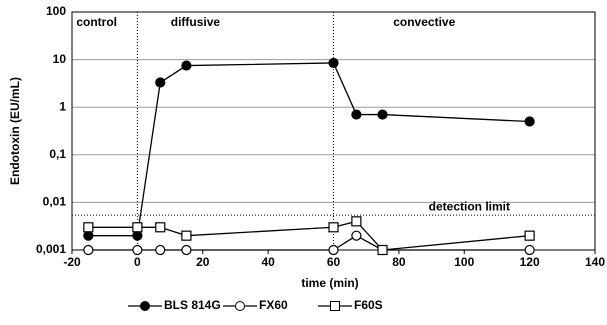 The height and width of the screenshot is (325, 607). Describe the element at coordinates (399, 262) in the screenshot. I see `x-tick-label: 80` at that location.